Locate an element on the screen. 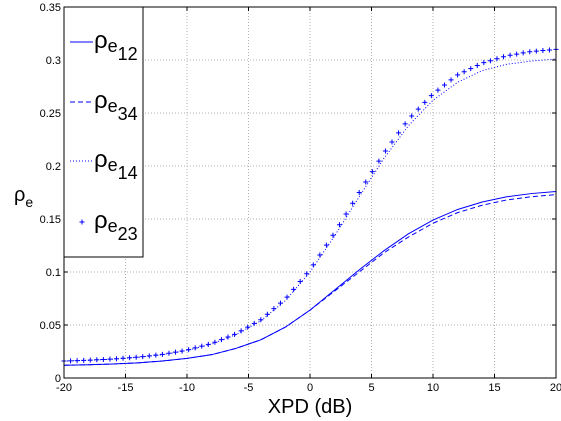  legend-label-34: ρe34 is located at coordinates (116, 105).